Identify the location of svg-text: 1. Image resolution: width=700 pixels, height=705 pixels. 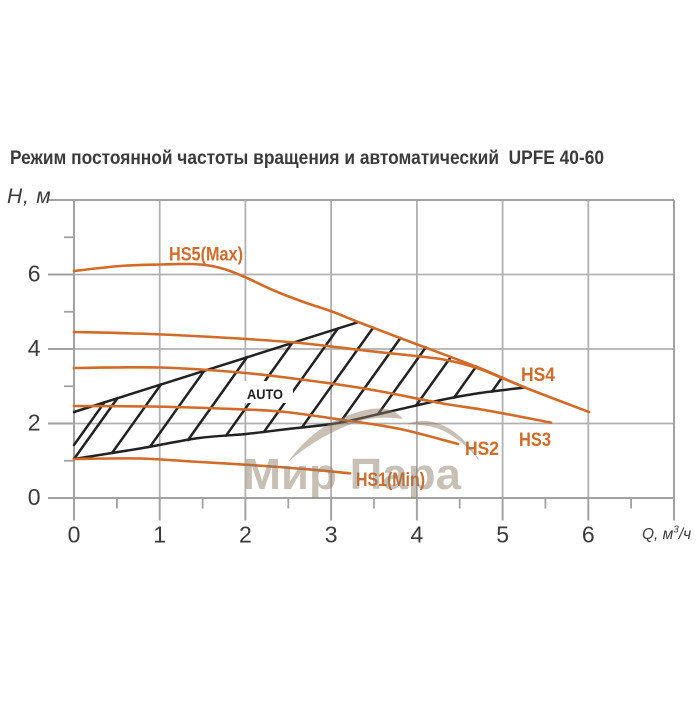
(159, 535).